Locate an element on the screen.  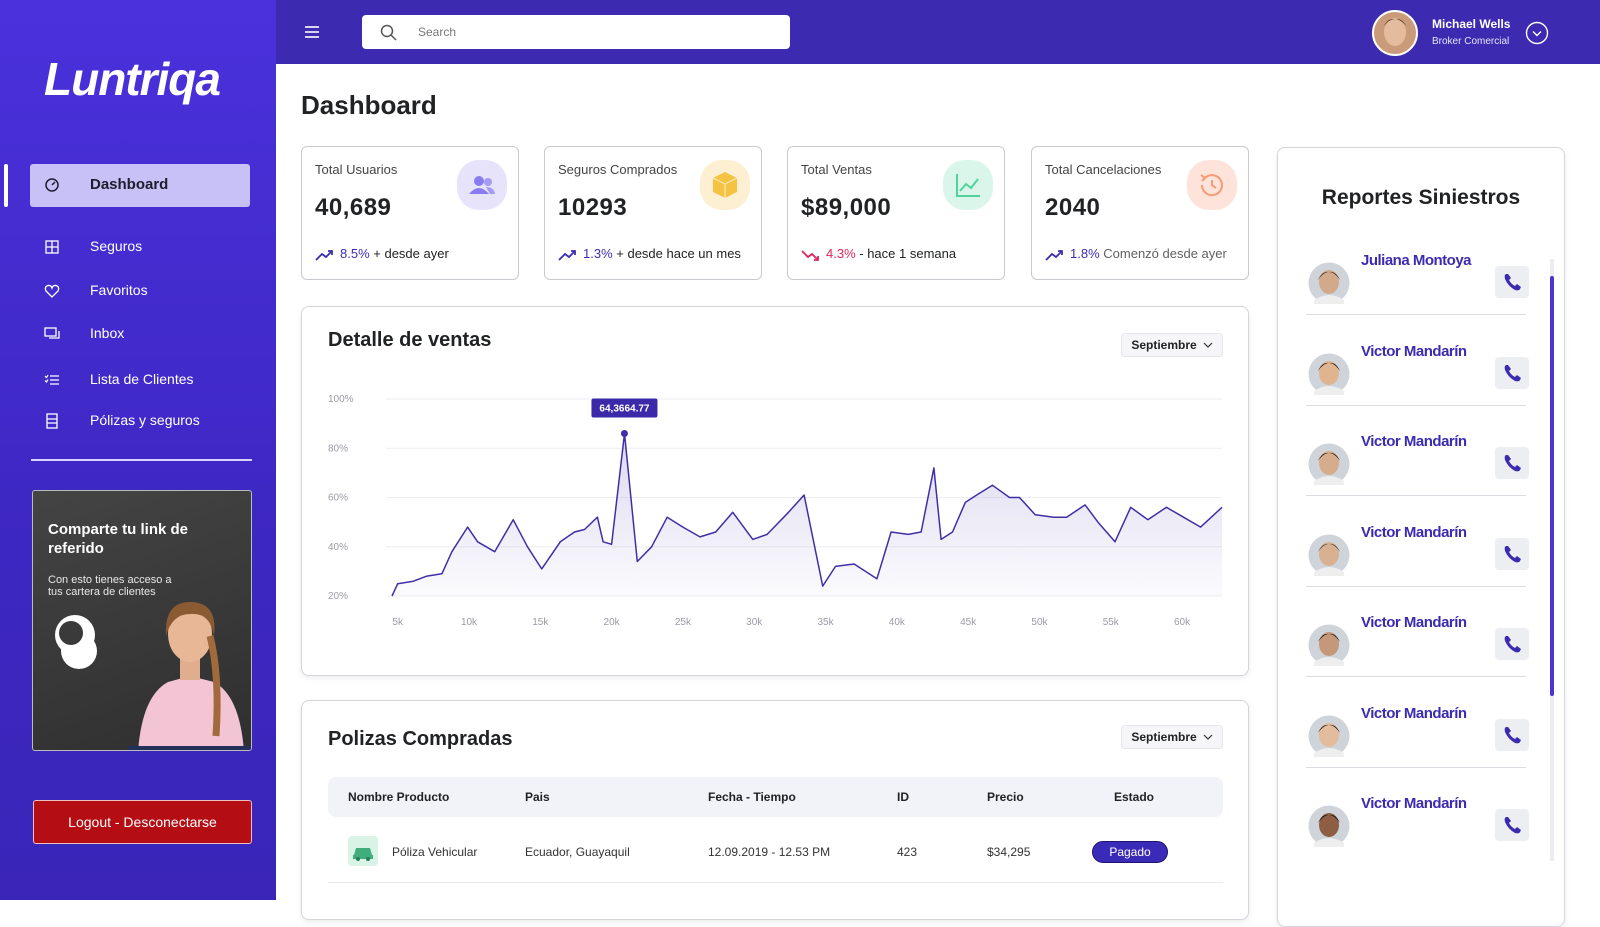
search-box: Search is located at coordinates (576, 32).